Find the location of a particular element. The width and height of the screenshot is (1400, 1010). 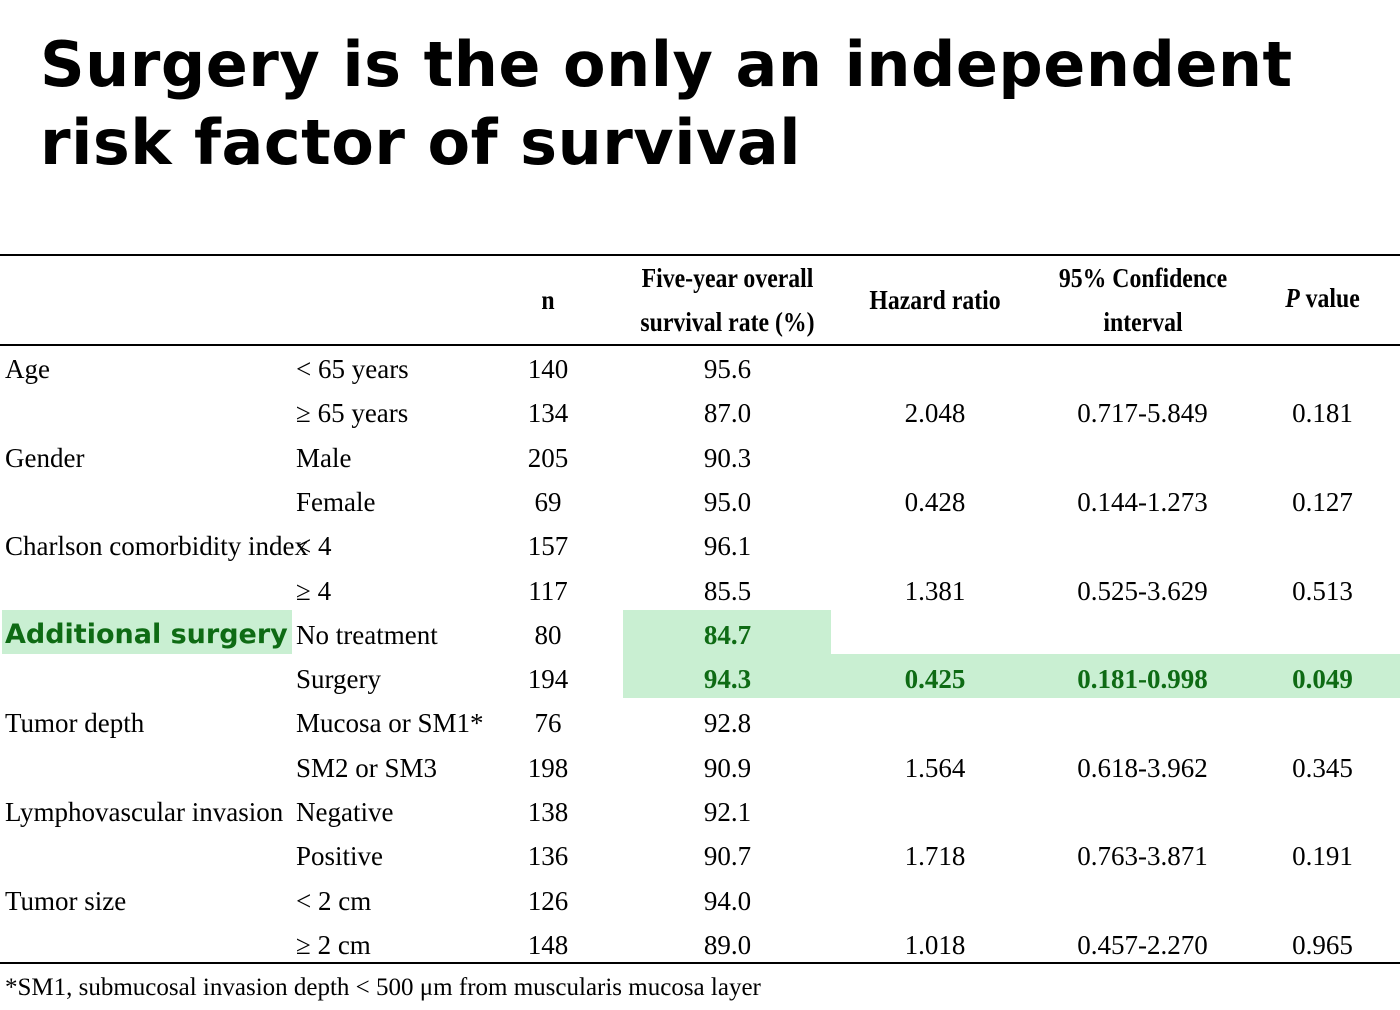

header-confidence-interval: 95% Confidence interval is located at coordinates (1143, 300).